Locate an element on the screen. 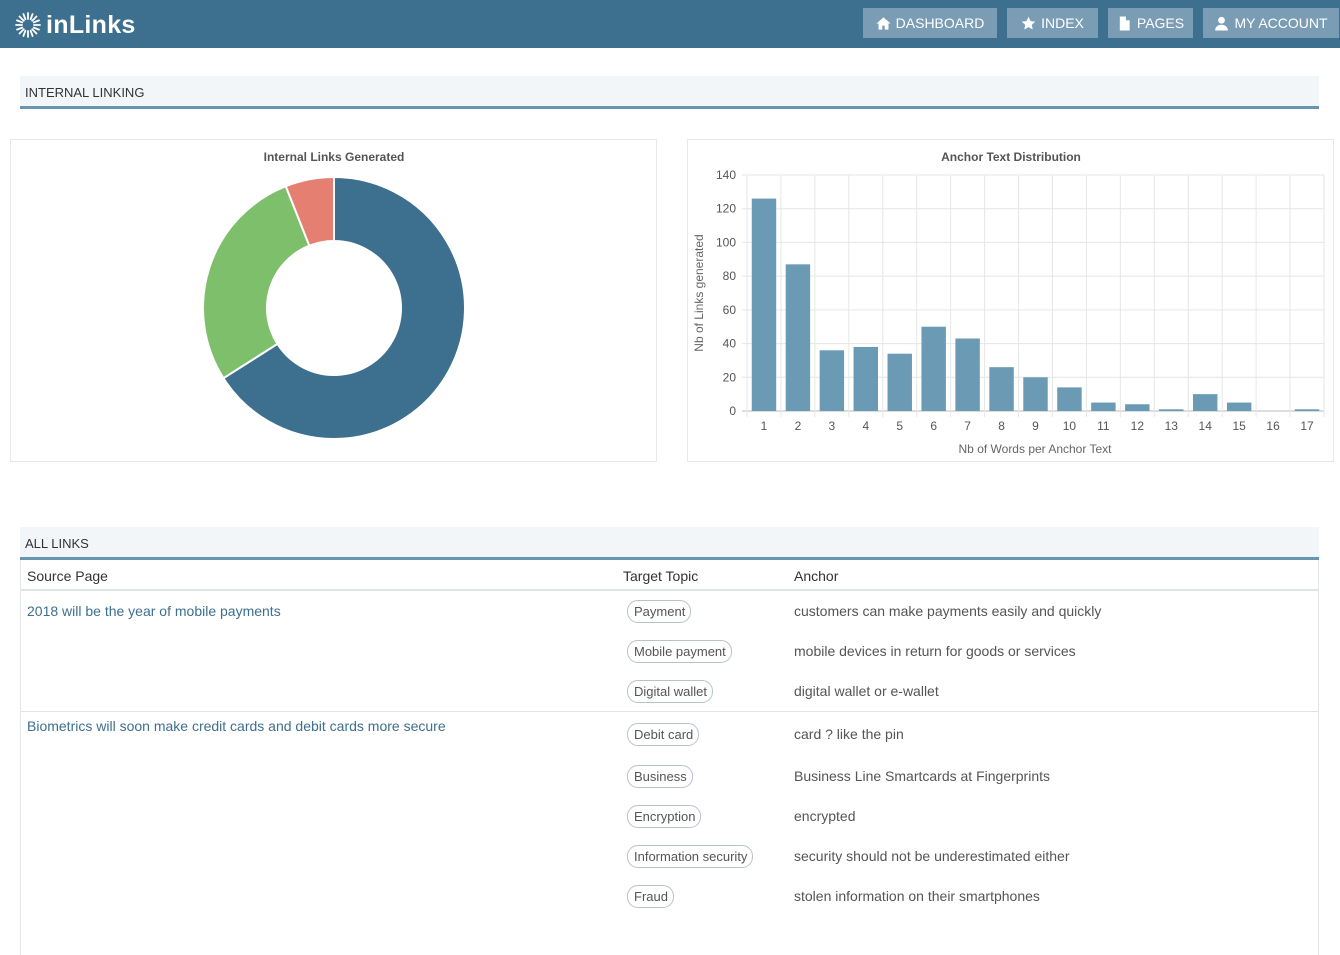 Image resolution: width=1340 pixels, height=955 pixels. nav-pages-button: PAGES is located at coordinates (1150, 23).